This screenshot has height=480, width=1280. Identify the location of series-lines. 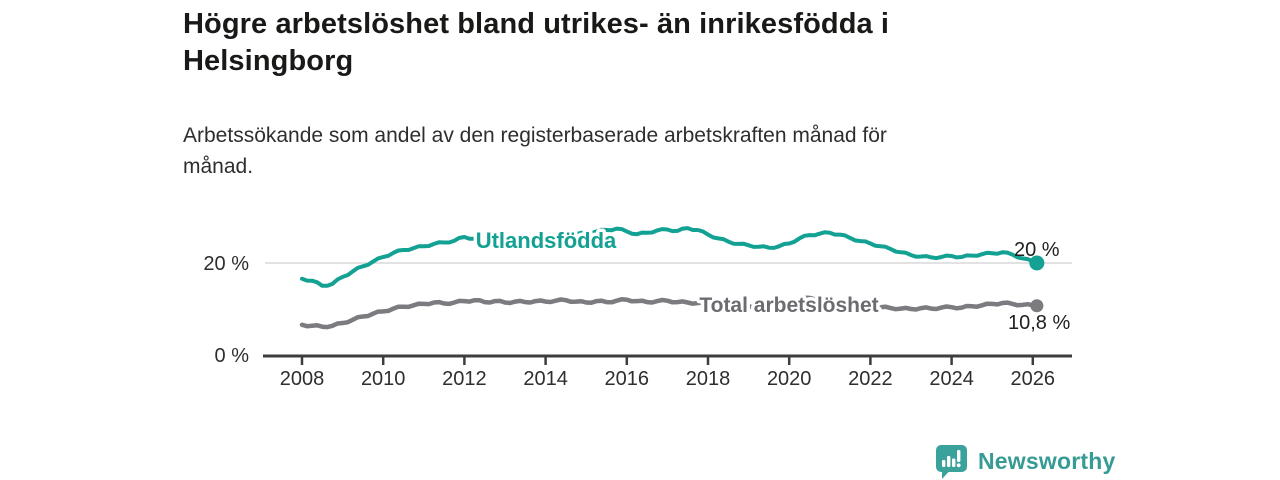
(669, 278).